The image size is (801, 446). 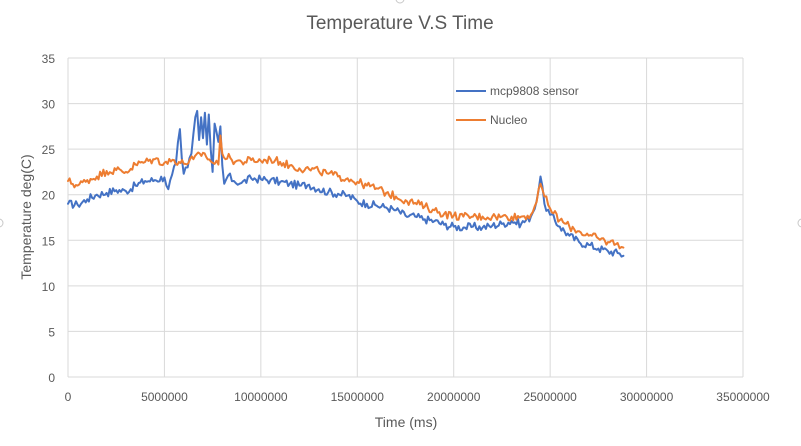 I want to click on legend-label: mcp9808 sensor, so click(x=534, y=91).